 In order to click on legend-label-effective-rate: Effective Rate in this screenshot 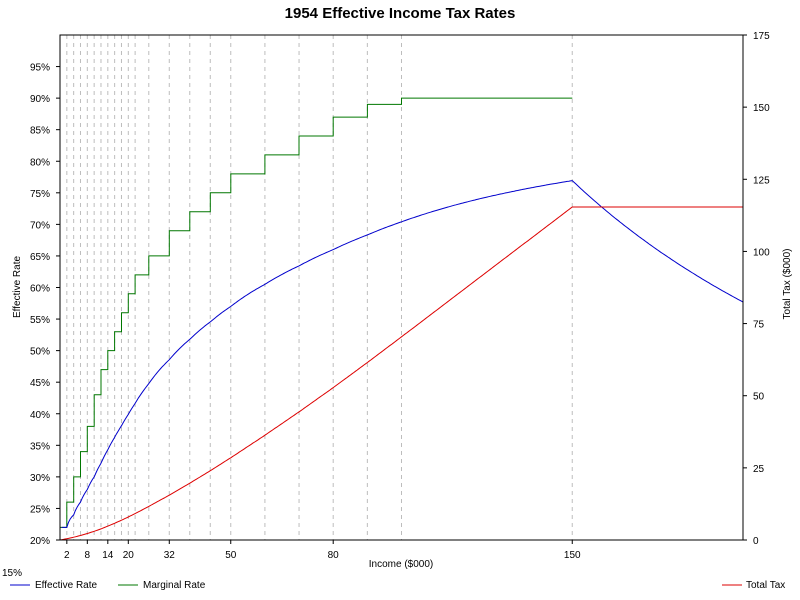, I will do `click(66, 585)`.